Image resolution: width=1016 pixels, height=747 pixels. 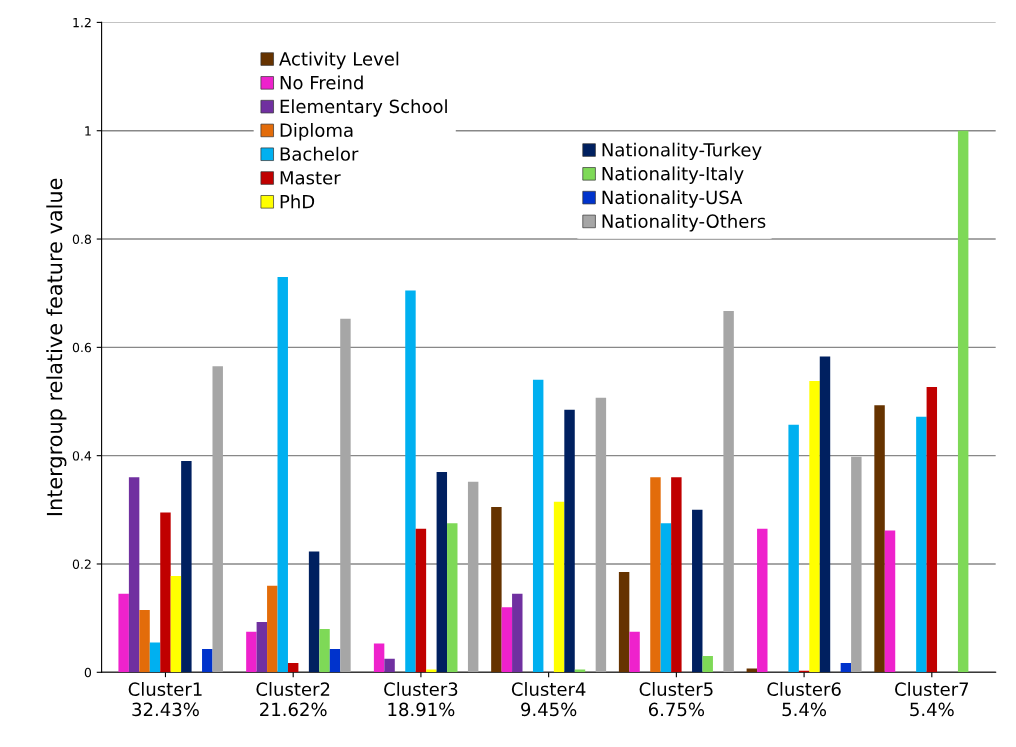 I want to click on x-tick-label: Cluster1 32.43%, so click(x=165, y=699).